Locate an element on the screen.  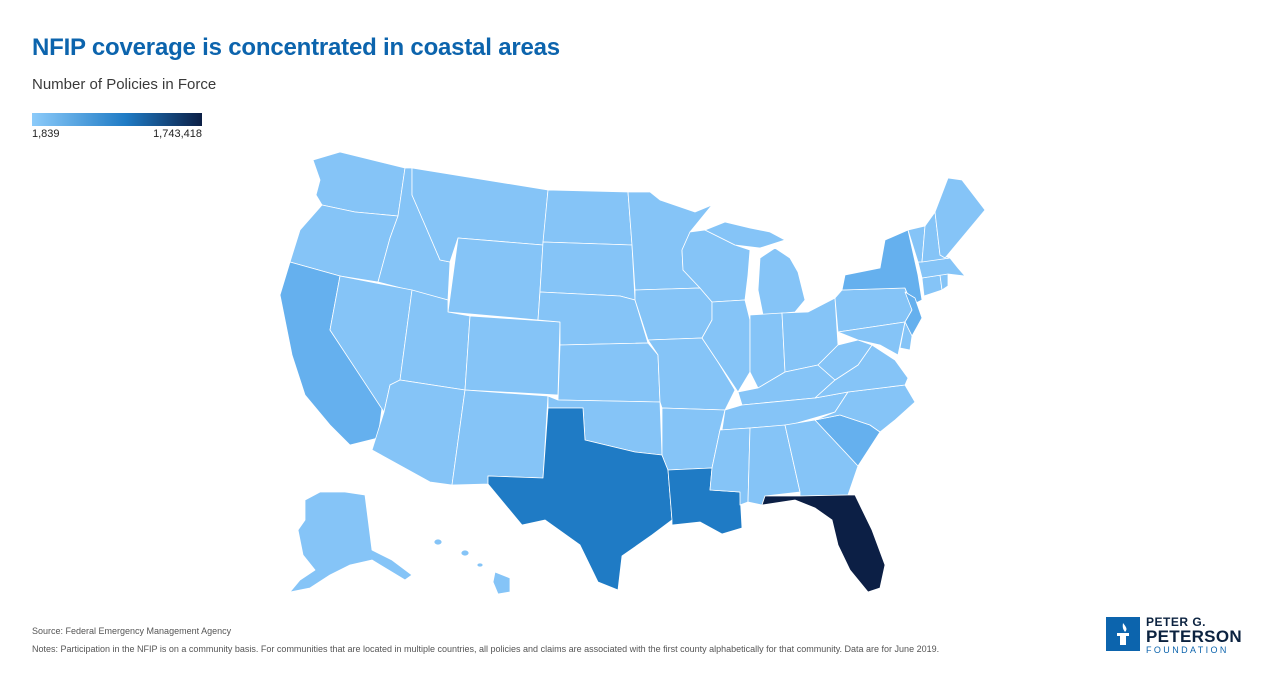
state-florida is located at coordinates (823, 543).